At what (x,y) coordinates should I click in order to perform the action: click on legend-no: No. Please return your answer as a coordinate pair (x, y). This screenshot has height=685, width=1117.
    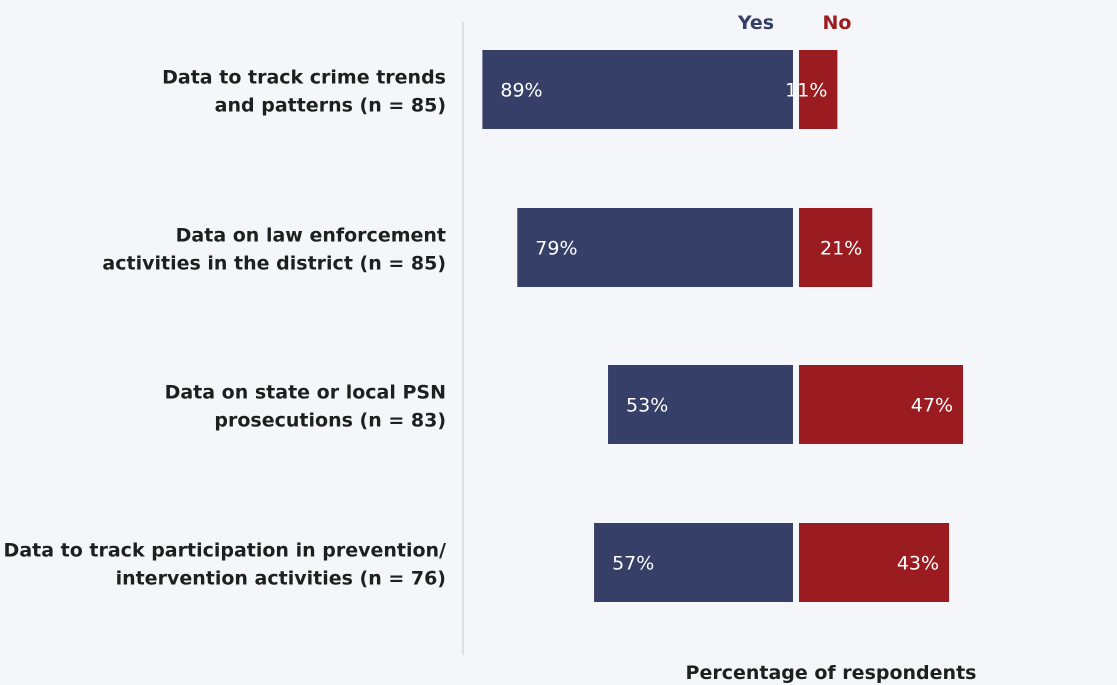
    Looking at the image, I should click on (837, 23).